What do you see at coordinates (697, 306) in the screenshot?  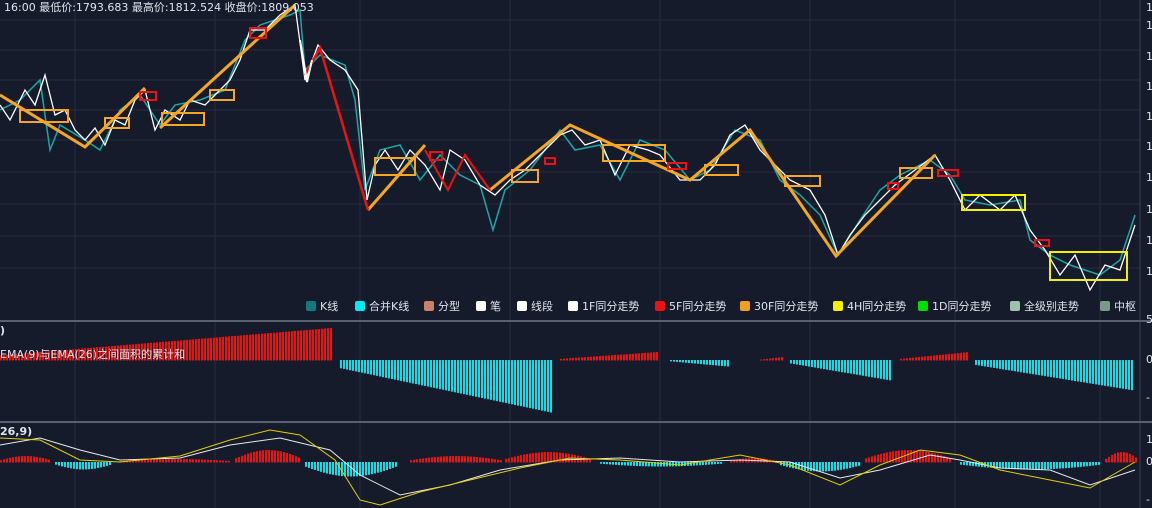 I see `legend-label: 5F同分走势` at bounding box center [697, 306].